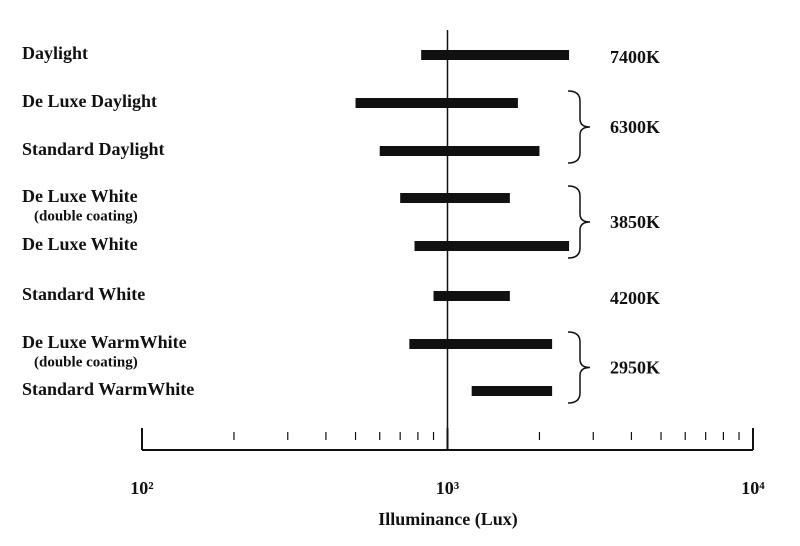  I want to click on category-label: Standard White, so click(83, 294).